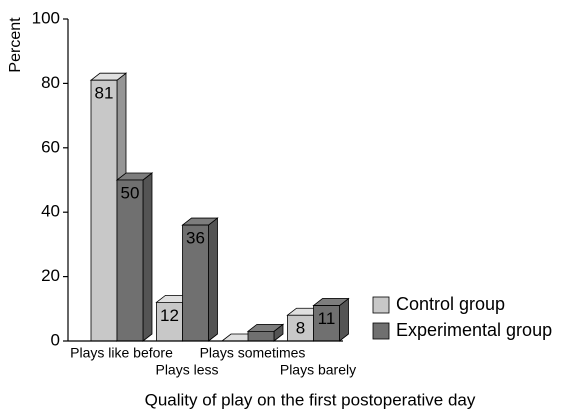  Describe the element at coordinates (55, 339) in the screenshot. I see `y-tick-label: 0` at that location.